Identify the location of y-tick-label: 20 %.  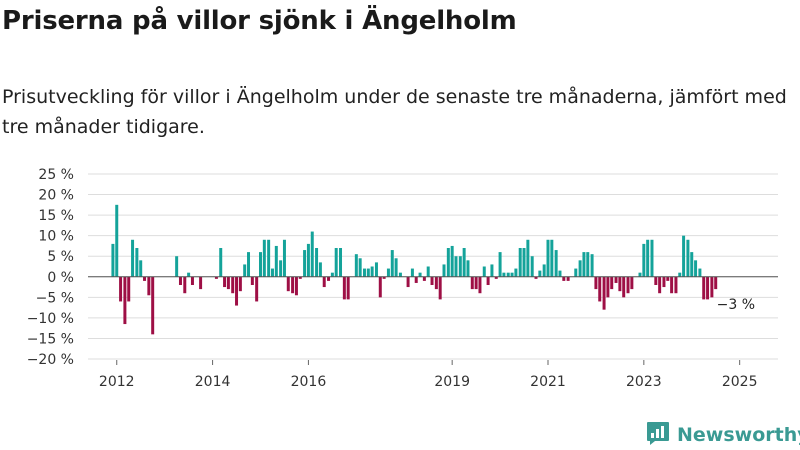
(56, 196).